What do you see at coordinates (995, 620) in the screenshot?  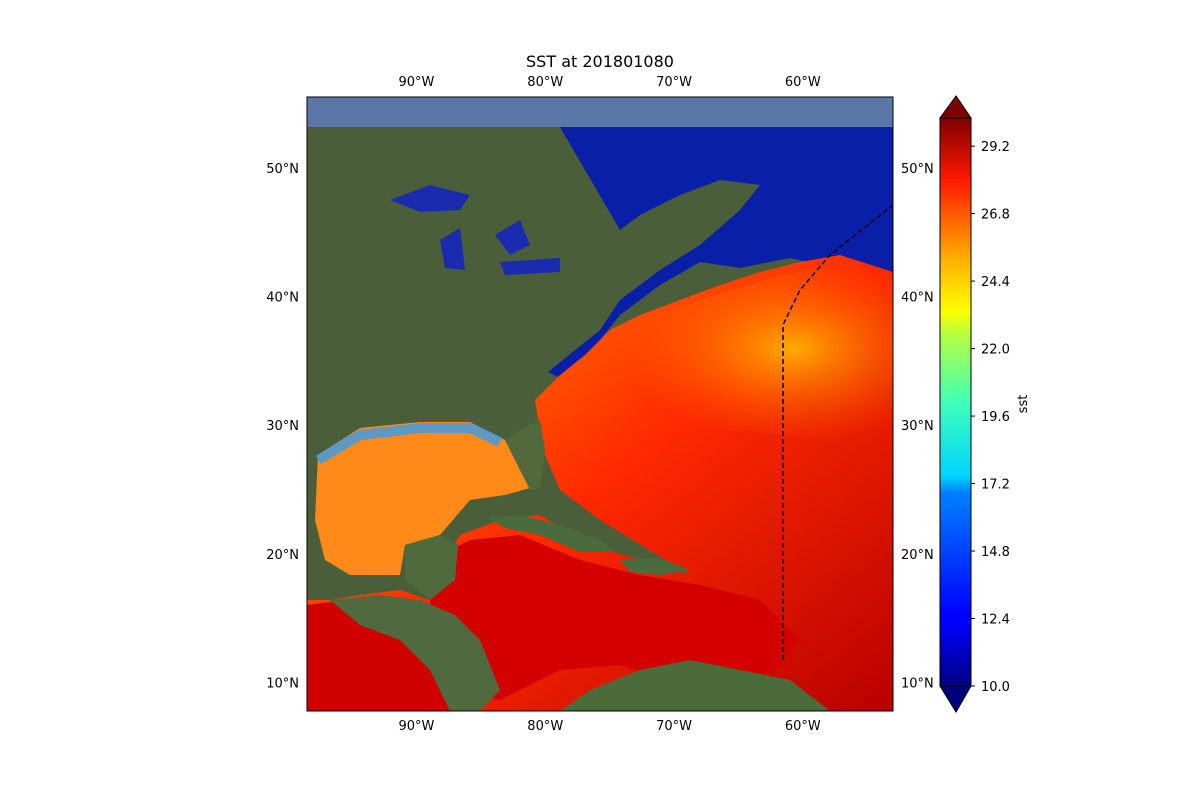 I see `colorbar-tick-label: 12.4` at bounding box center [995, 620].